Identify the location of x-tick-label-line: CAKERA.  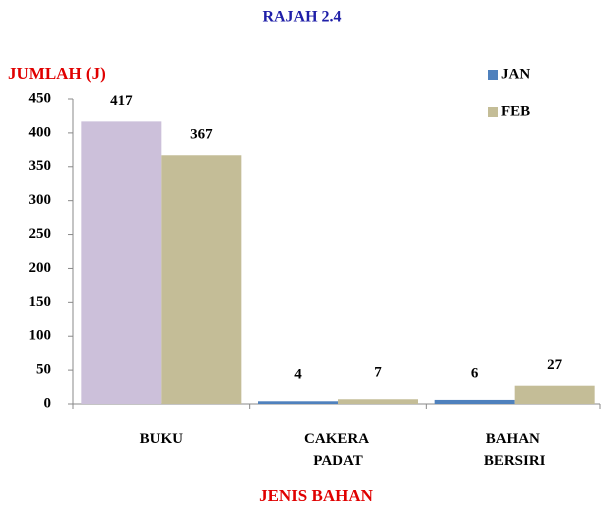
(338, 439).